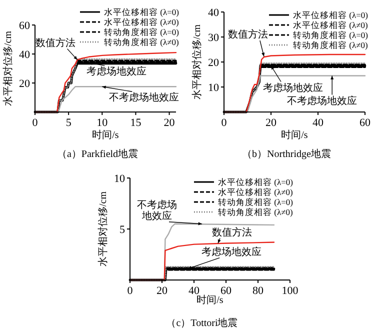  Describe the element at coordinates (24, 26) in the screenshot. I see `y-tick-label: 60` at that location.